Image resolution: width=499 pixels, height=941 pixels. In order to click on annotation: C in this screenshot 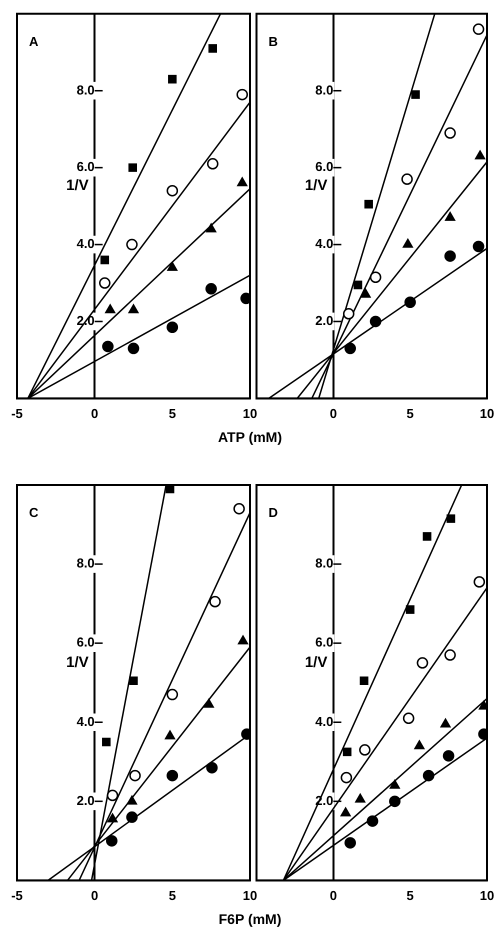, I will do `click(34, 512)`.